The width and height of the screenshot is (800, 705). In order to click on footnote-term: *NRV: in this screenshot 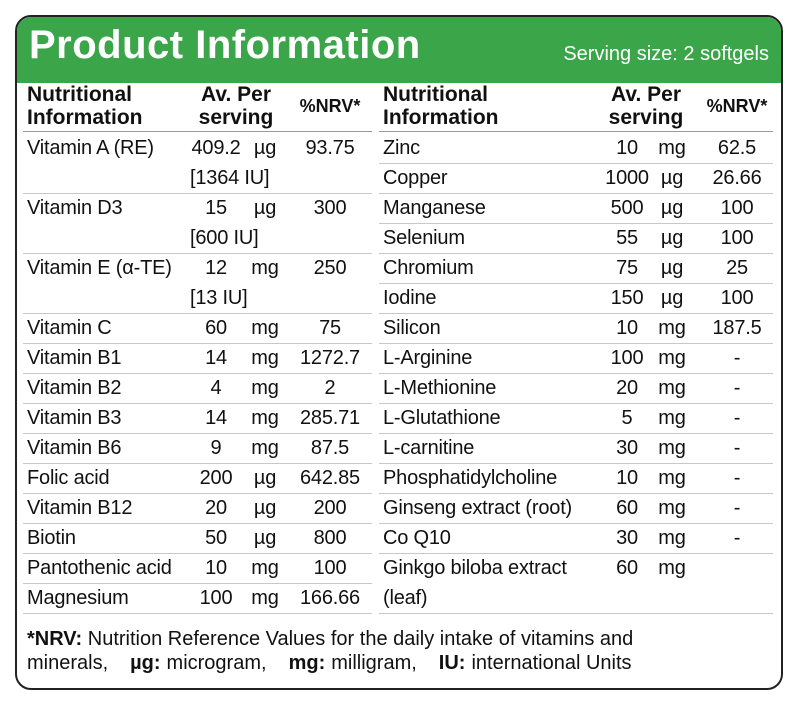, I will do `click(55, 639)`.